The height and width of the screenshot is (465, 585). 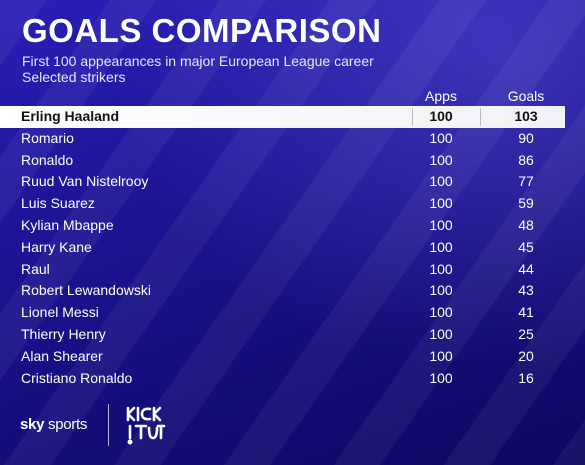 I want to click on player-goals: 86, so click(x=526, y=159).